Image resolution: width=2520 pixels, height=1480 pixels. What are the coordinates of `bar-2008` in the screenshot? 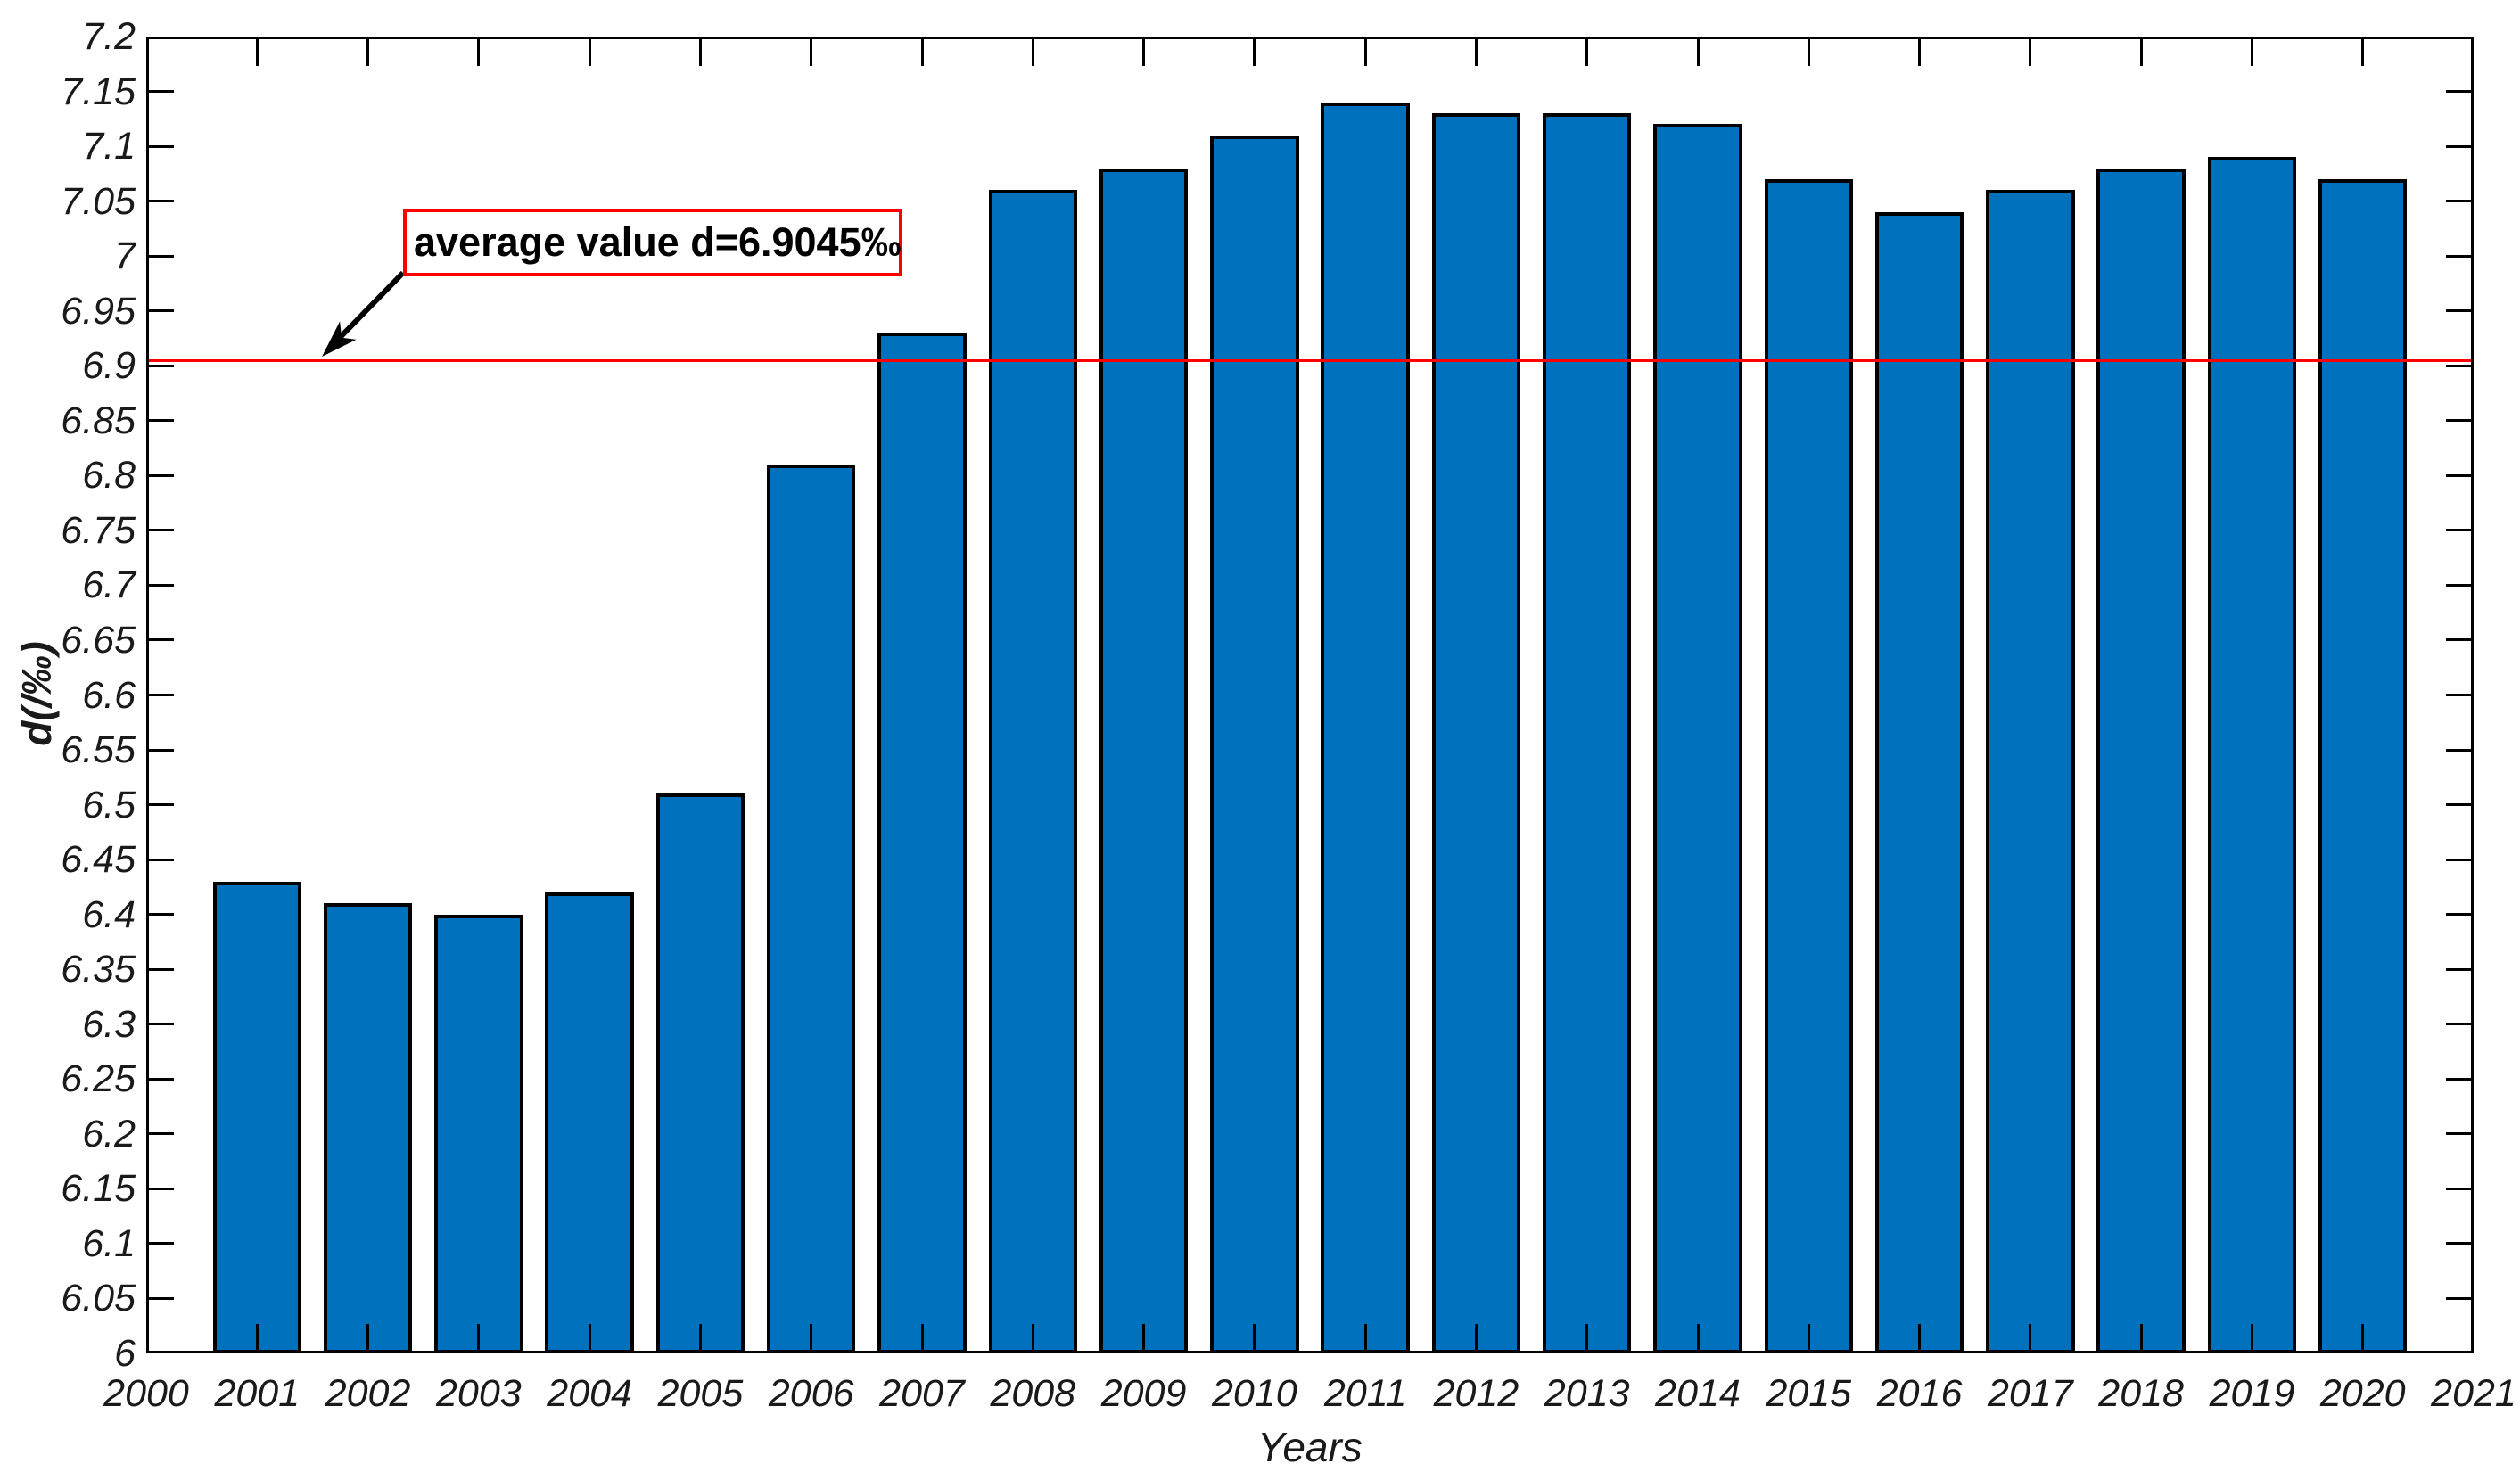 It's located at (1032, 771).